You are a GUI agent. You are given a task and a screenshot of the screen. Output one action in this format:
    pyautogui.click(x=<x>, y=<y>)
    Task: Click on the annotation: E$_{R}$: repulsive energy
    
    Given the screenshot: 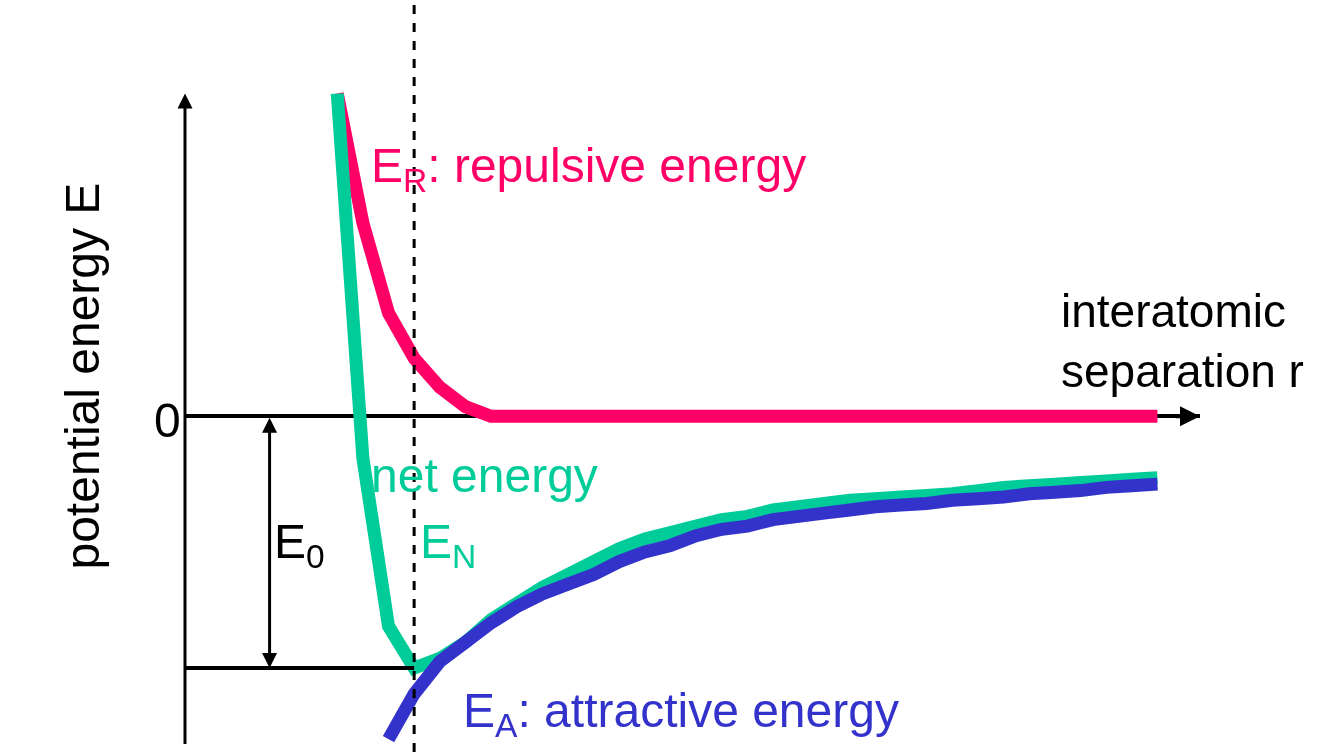 What is the action you would take?
    pyautogui.click(x=589, y=169)
    